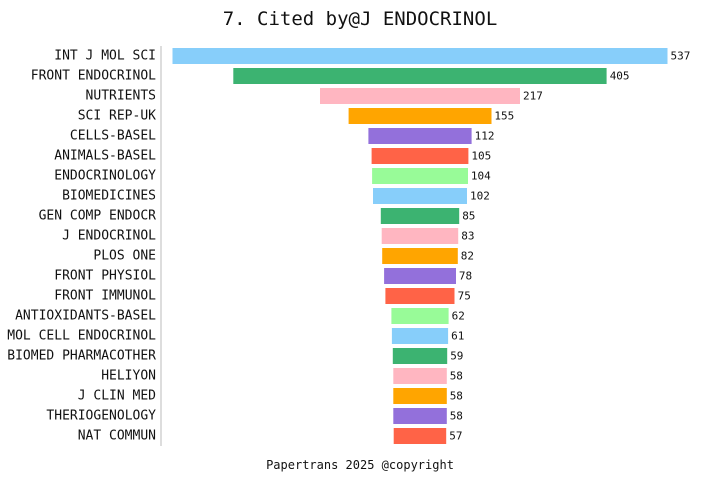 This screenshot has height=480, width=720. What do you see at coordinates (360, 465) in the screenshot?
I see `copyright-footer: Papertrans 2025 @copyright` at bounding box center [360, 465].